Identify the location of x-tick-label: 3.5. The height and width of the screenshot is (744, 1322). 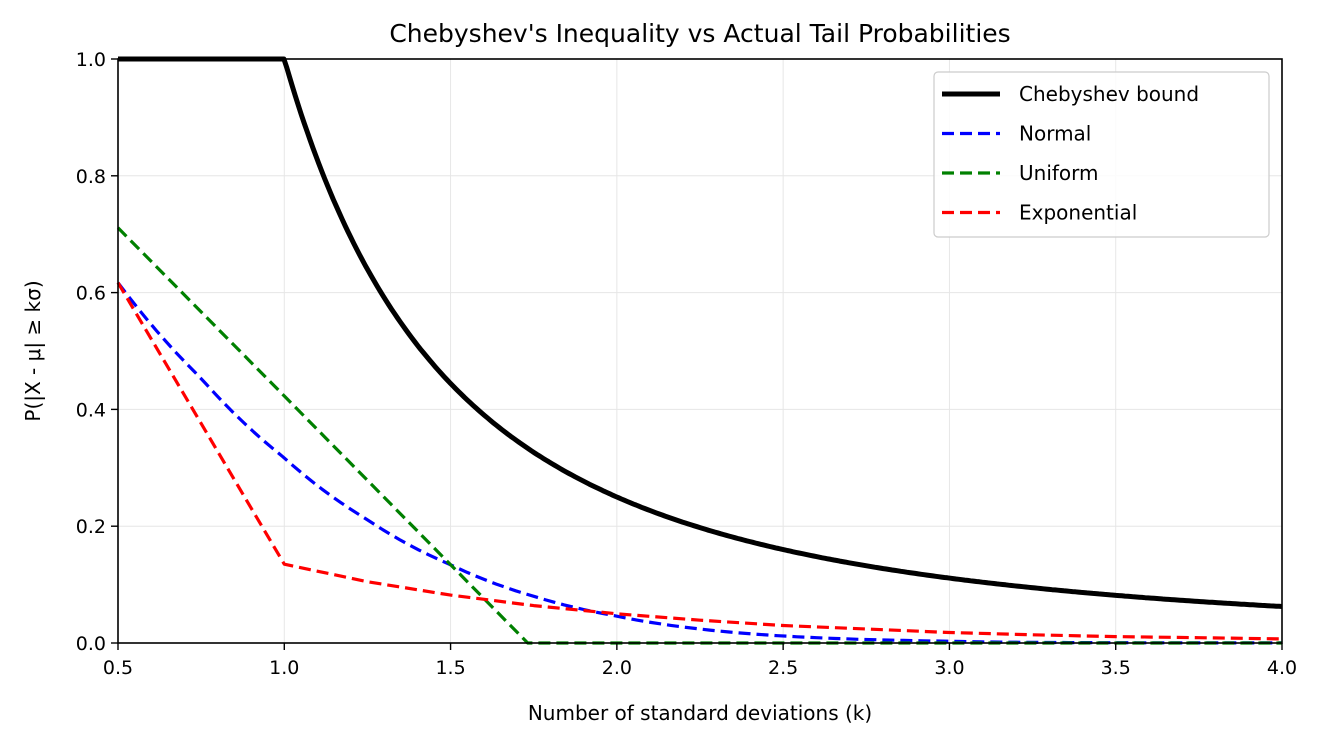
(1116, 668).